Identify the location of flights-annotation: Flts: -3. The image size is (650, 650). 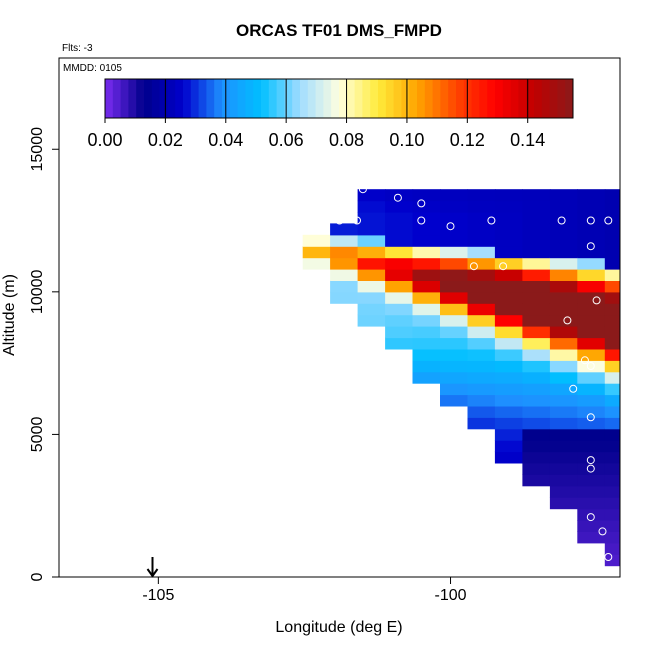
(77, 48).